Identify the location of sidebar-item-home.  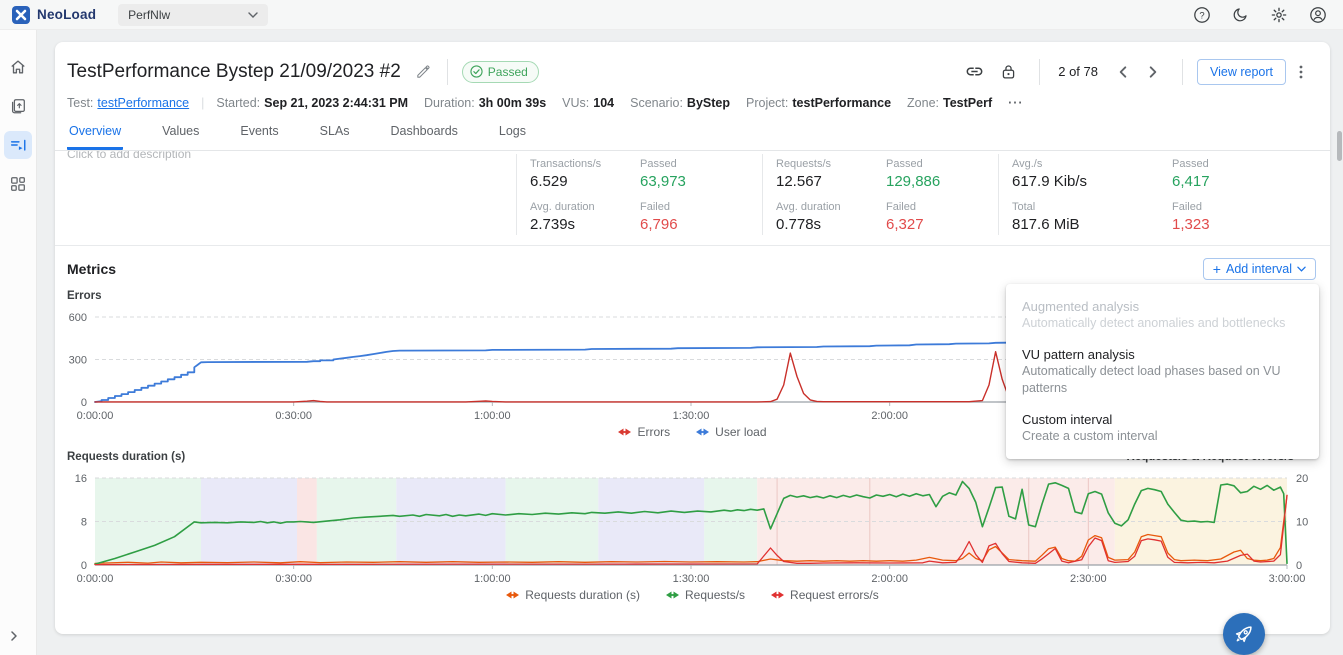
(18, 67).